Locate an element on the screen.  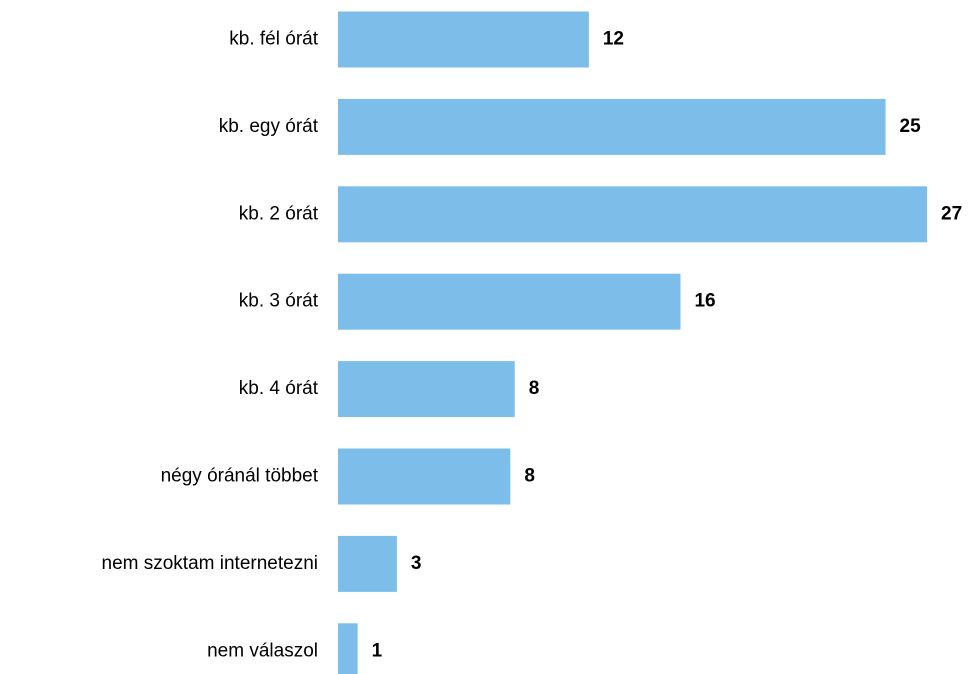
category-label: nem válaszol is located at coordinates (262, 650).